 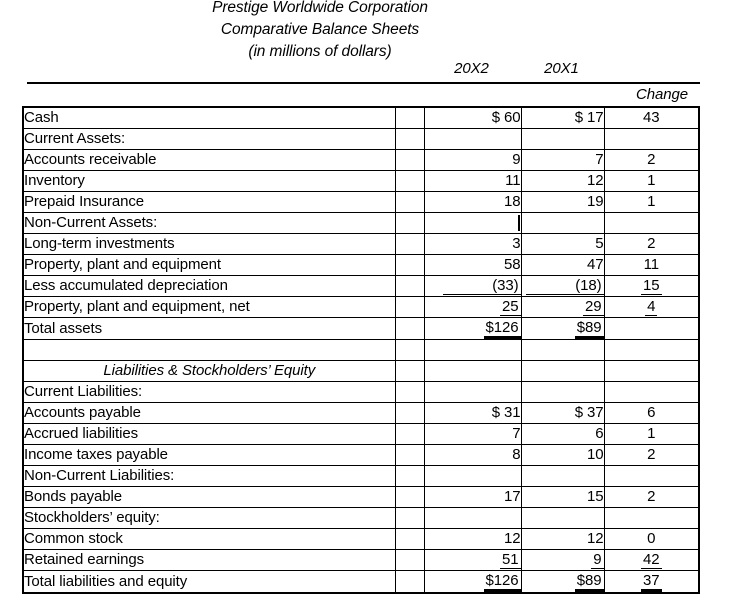 I want to click on cell-change: 15, so click(x=651, y=286).